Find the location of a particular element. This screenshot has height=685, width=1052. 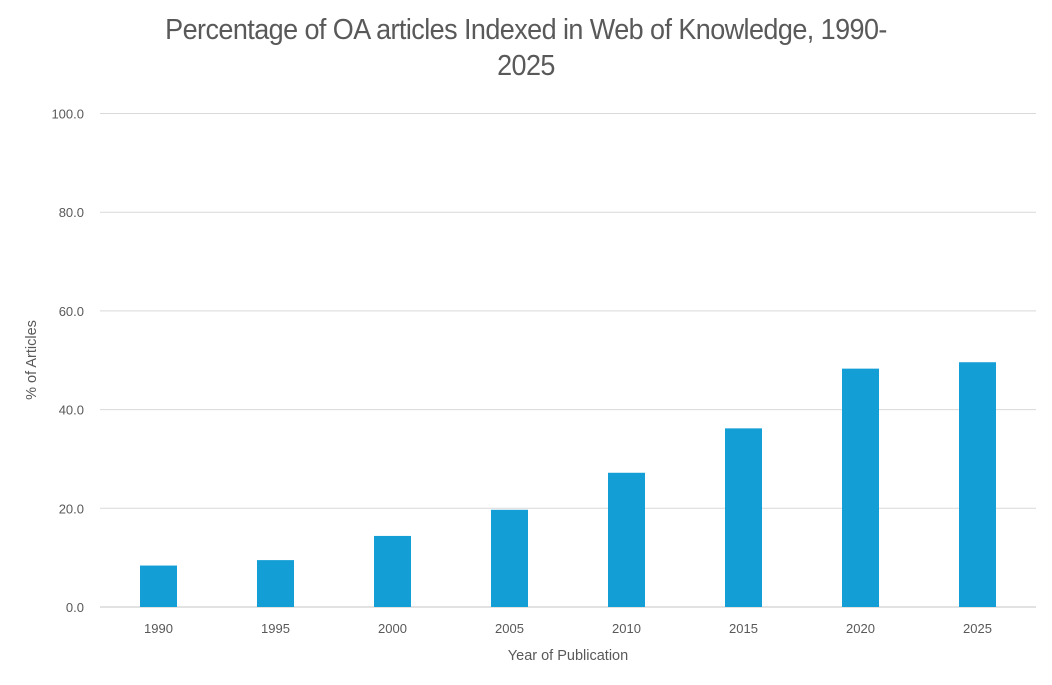

y-axis-ticks: 0.0 20.0 40.0 60.0 80.0 100.0 is located at coordinates (67, 361).